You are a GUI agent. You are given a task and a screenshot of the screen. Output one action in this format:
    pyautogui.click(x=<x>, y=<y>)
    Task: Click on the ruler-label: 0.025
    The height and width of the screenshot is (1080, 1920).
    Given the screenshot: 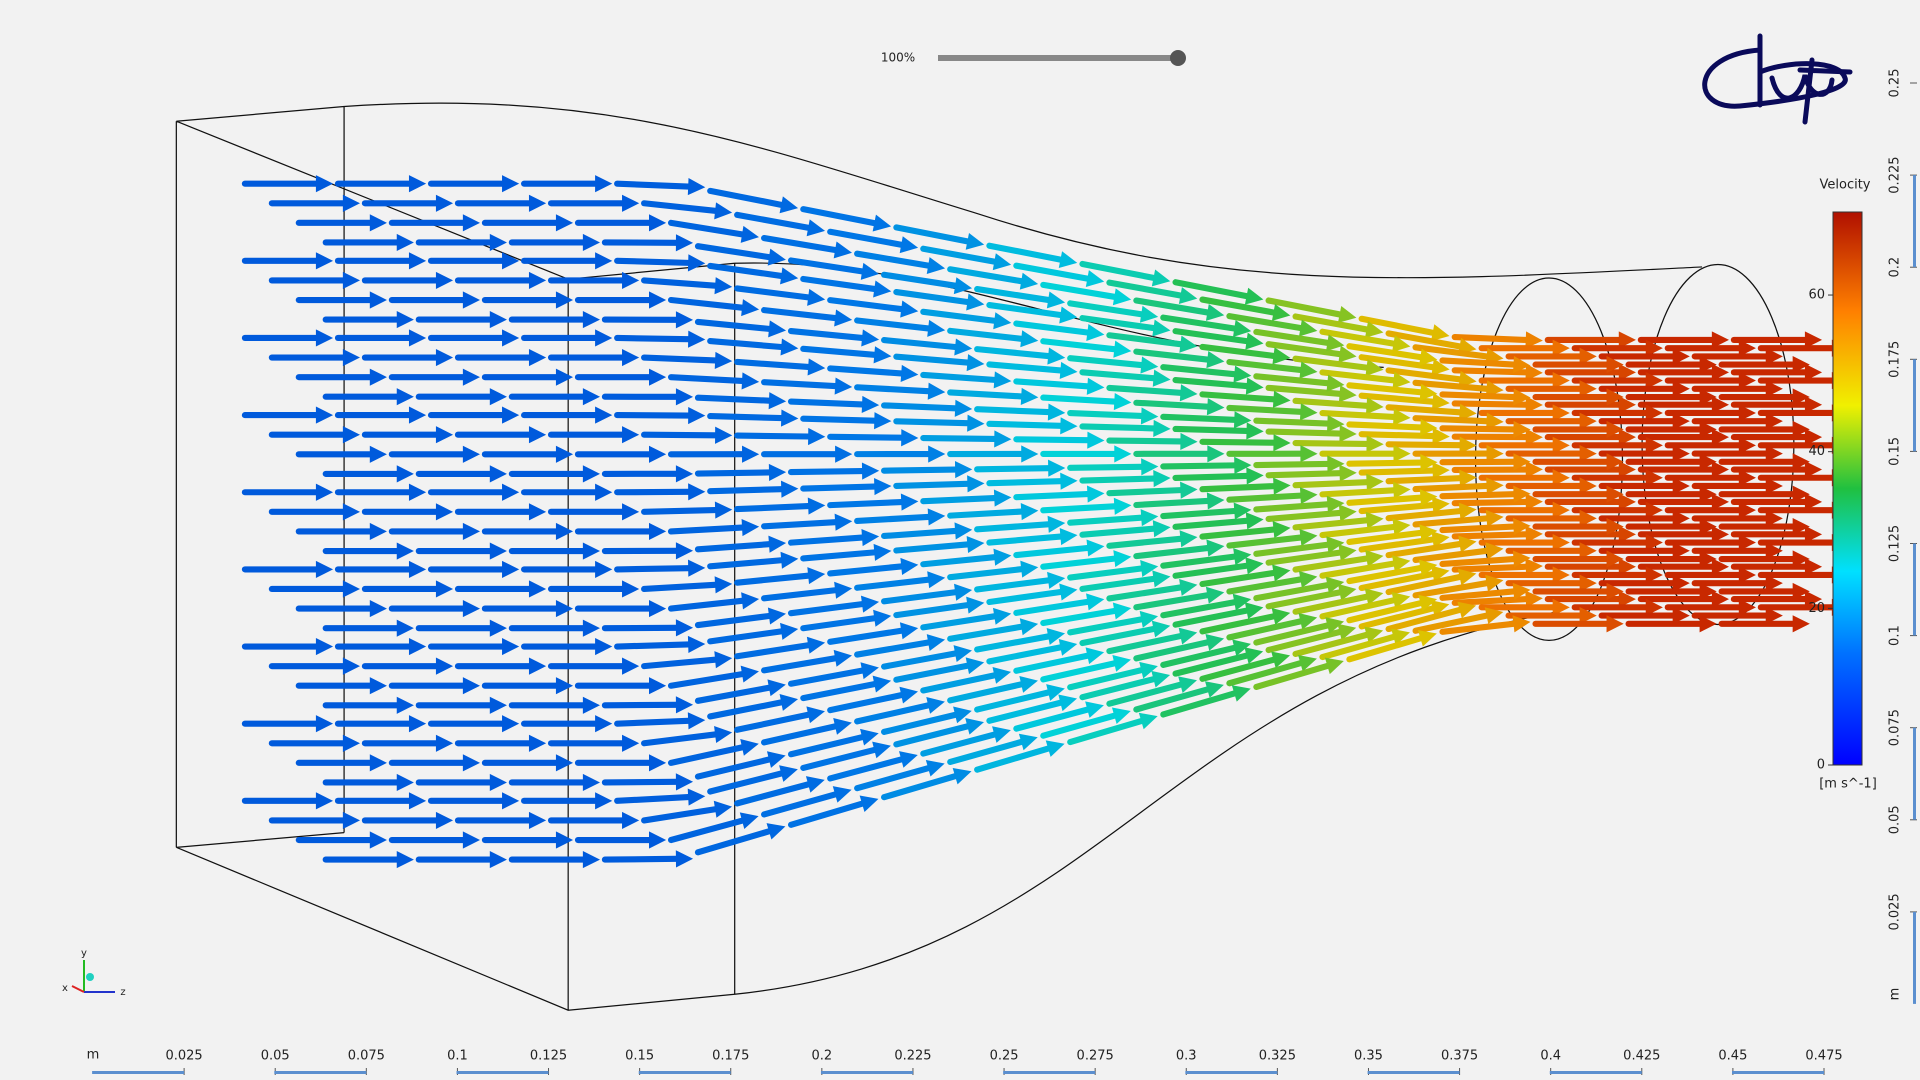 What is the action you would take?
    pyautogui.click(x=183, y=1056)
    